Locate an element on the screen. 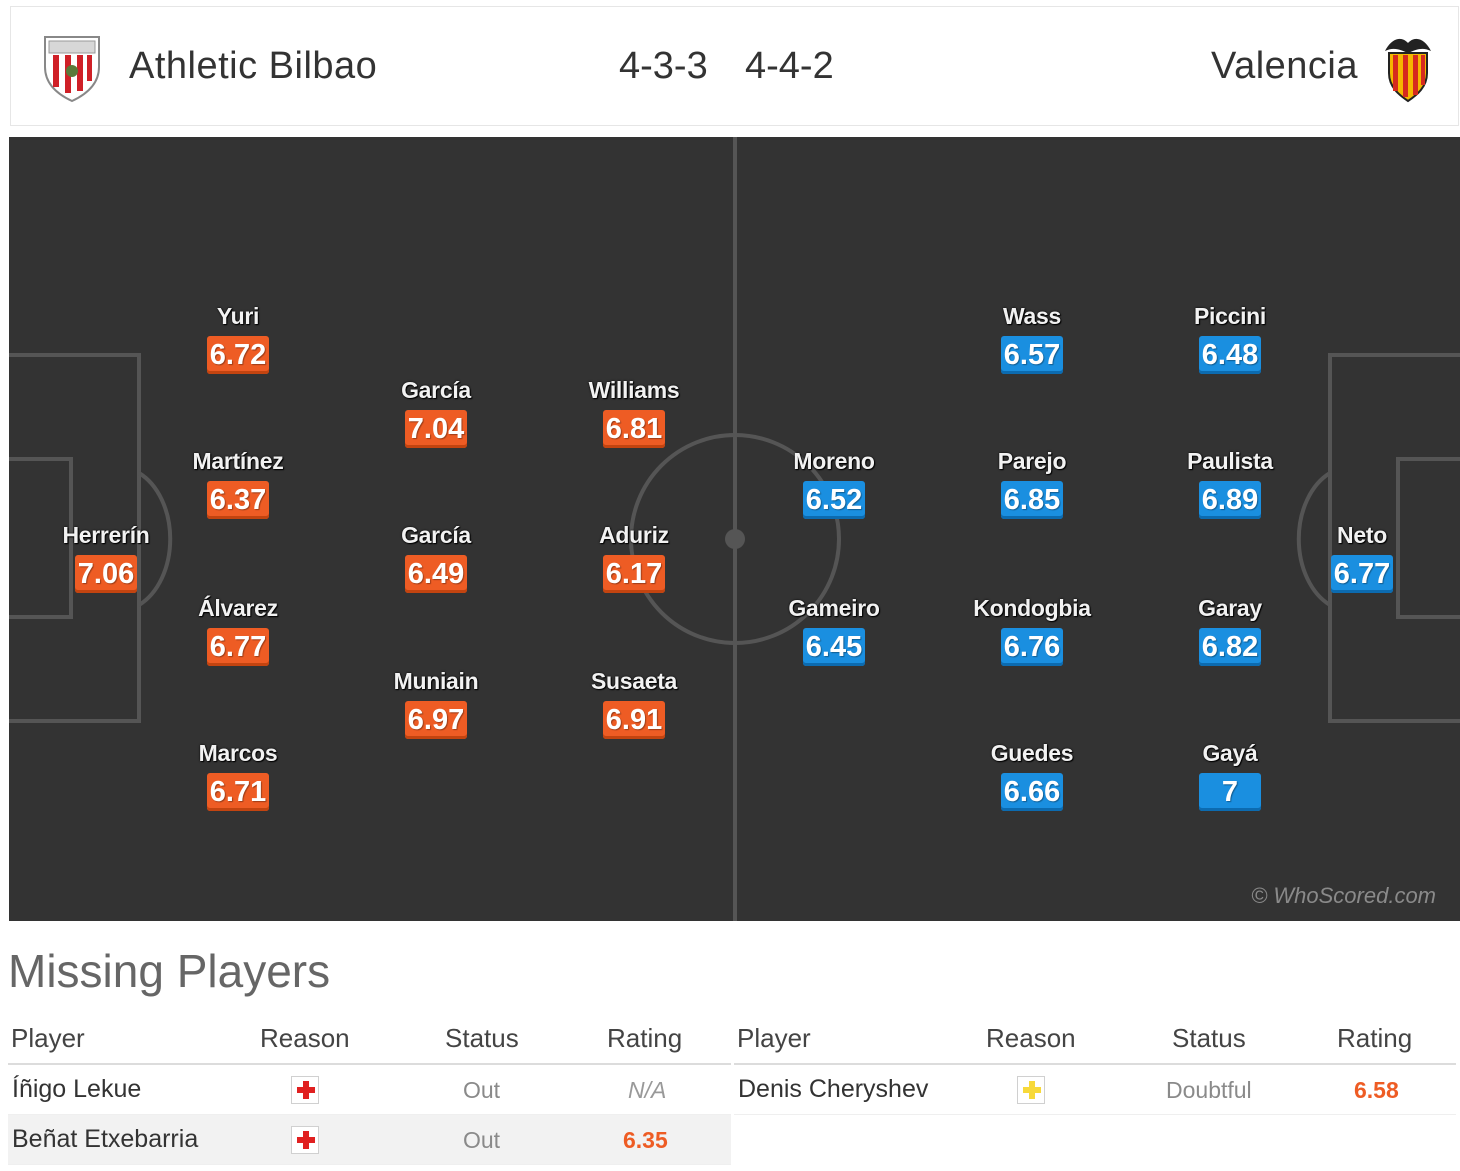  player-rating: 6.85 is located at coordinates (1032, 500).